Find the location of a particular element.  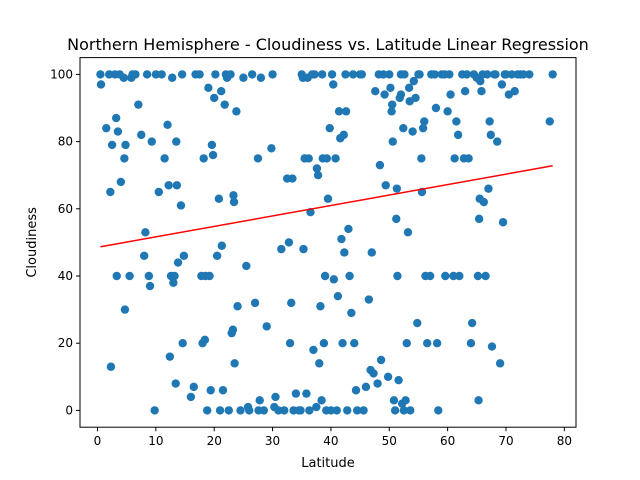

x-tick-label: 50 is located at coordinates (389, 441).